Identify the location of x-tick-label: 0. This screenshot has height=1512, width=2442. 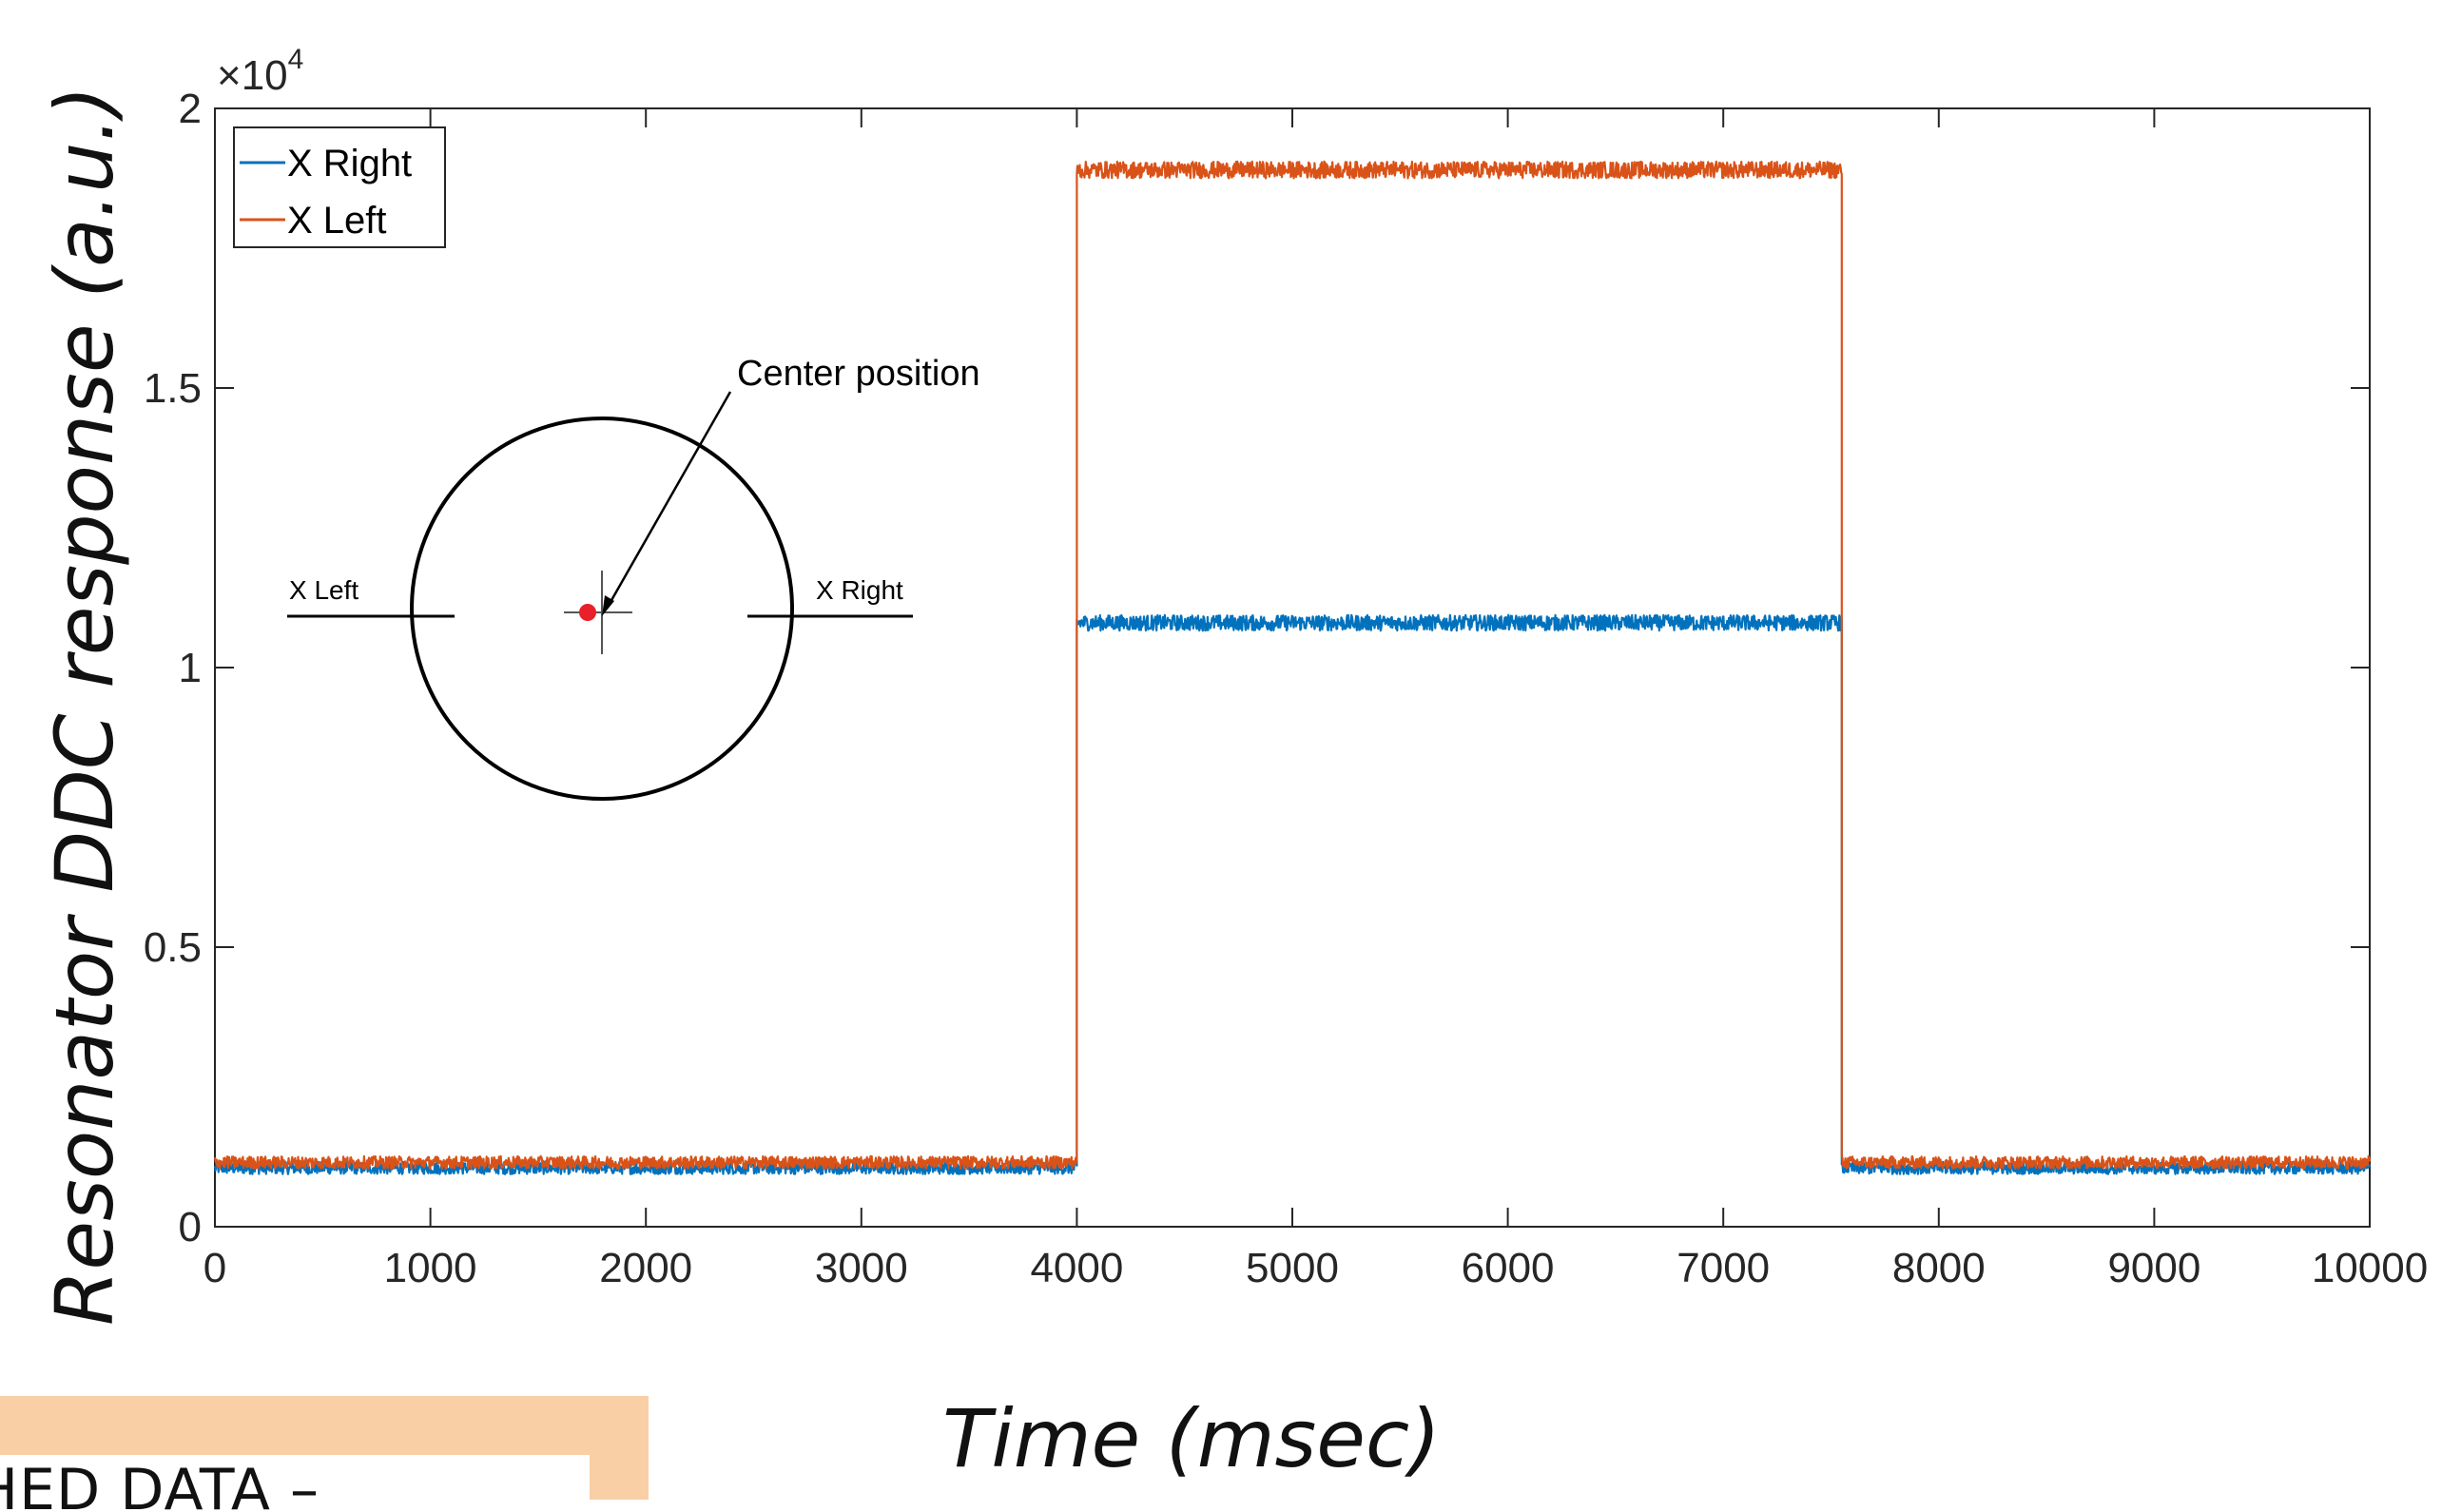
(215, 1268).